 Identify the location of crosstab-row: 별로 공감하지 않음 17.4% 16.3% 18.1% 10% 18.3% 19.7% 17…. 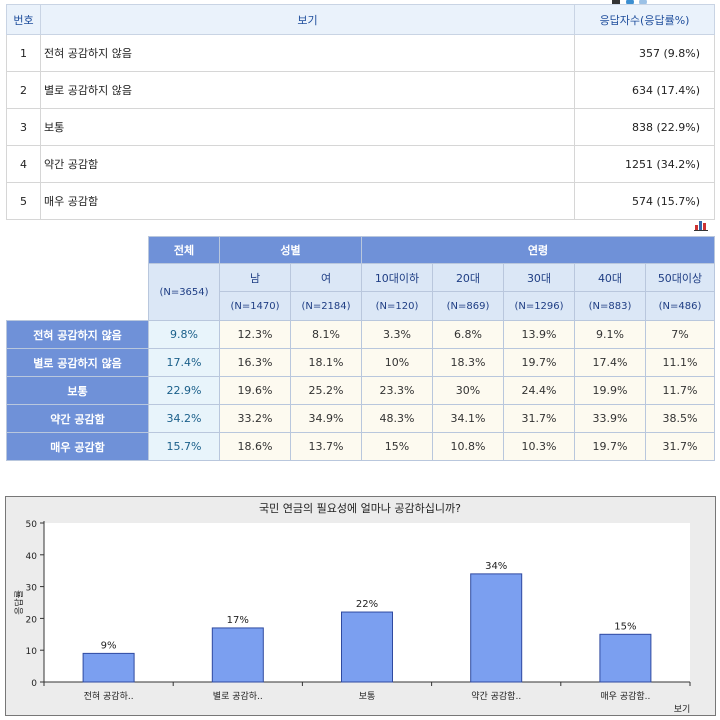
(360, 362).